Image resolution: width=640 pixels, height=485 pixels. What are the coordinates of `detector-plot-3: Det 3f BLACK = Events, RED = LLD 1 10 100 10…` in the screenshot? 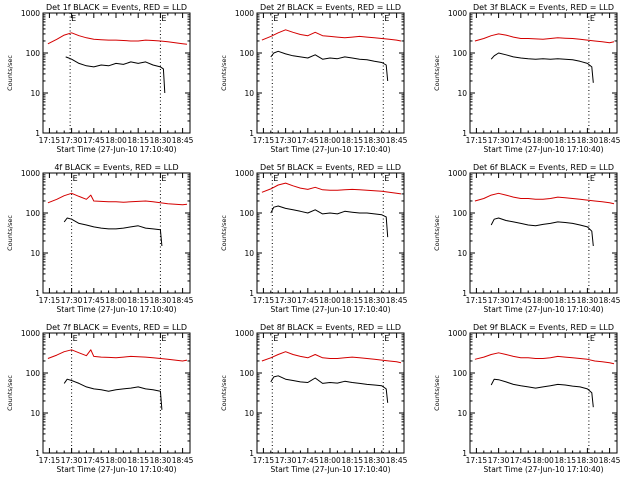 It's located at (527, 78).